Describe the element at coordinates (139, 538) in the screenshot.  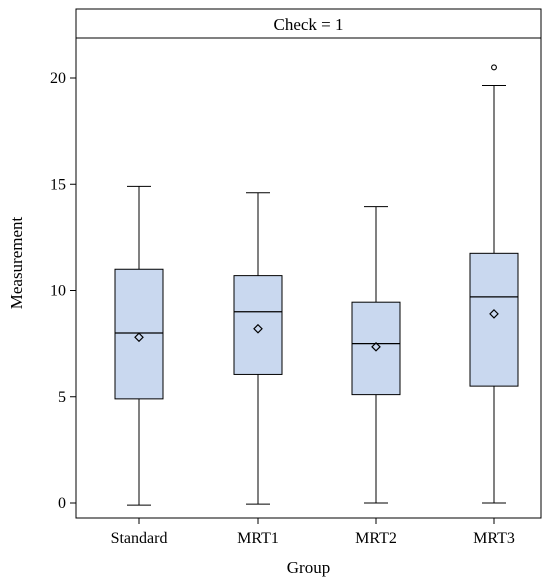
I see `x-tick-label: Standard` at that location.